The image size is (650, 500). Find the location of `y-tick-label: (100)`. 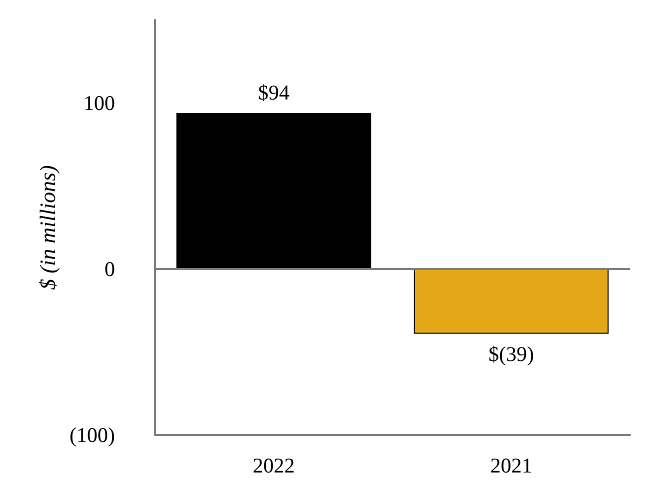

y-tick-label: (100) is located at coordinates (92, 435).